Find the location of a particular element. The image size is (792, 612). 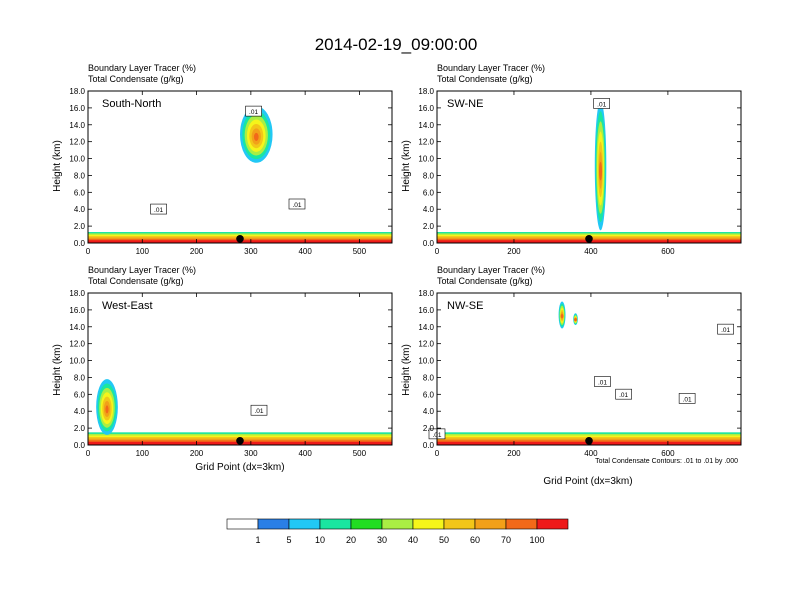

plot-frame is located at coordinates (589, 369).